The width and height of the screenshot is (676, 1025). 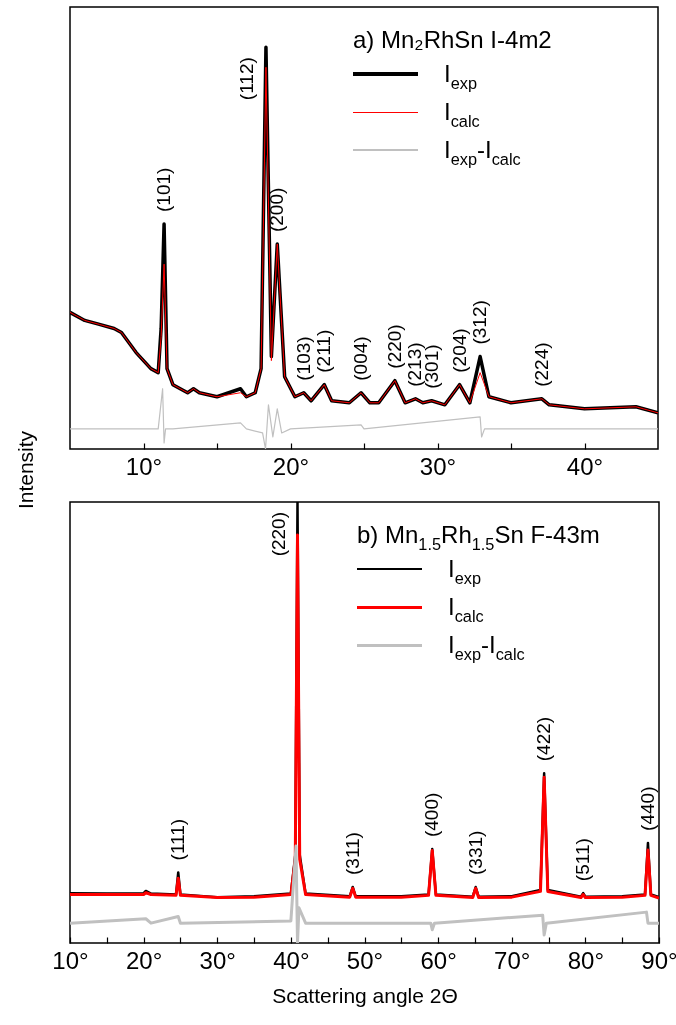 What do you see at coordinates (478, 537) in the screenshot?
I see `text: b) Mn$_{1.5}$Rh$_{1.5}$Sn F-43m` at bounding box center [478, 537].